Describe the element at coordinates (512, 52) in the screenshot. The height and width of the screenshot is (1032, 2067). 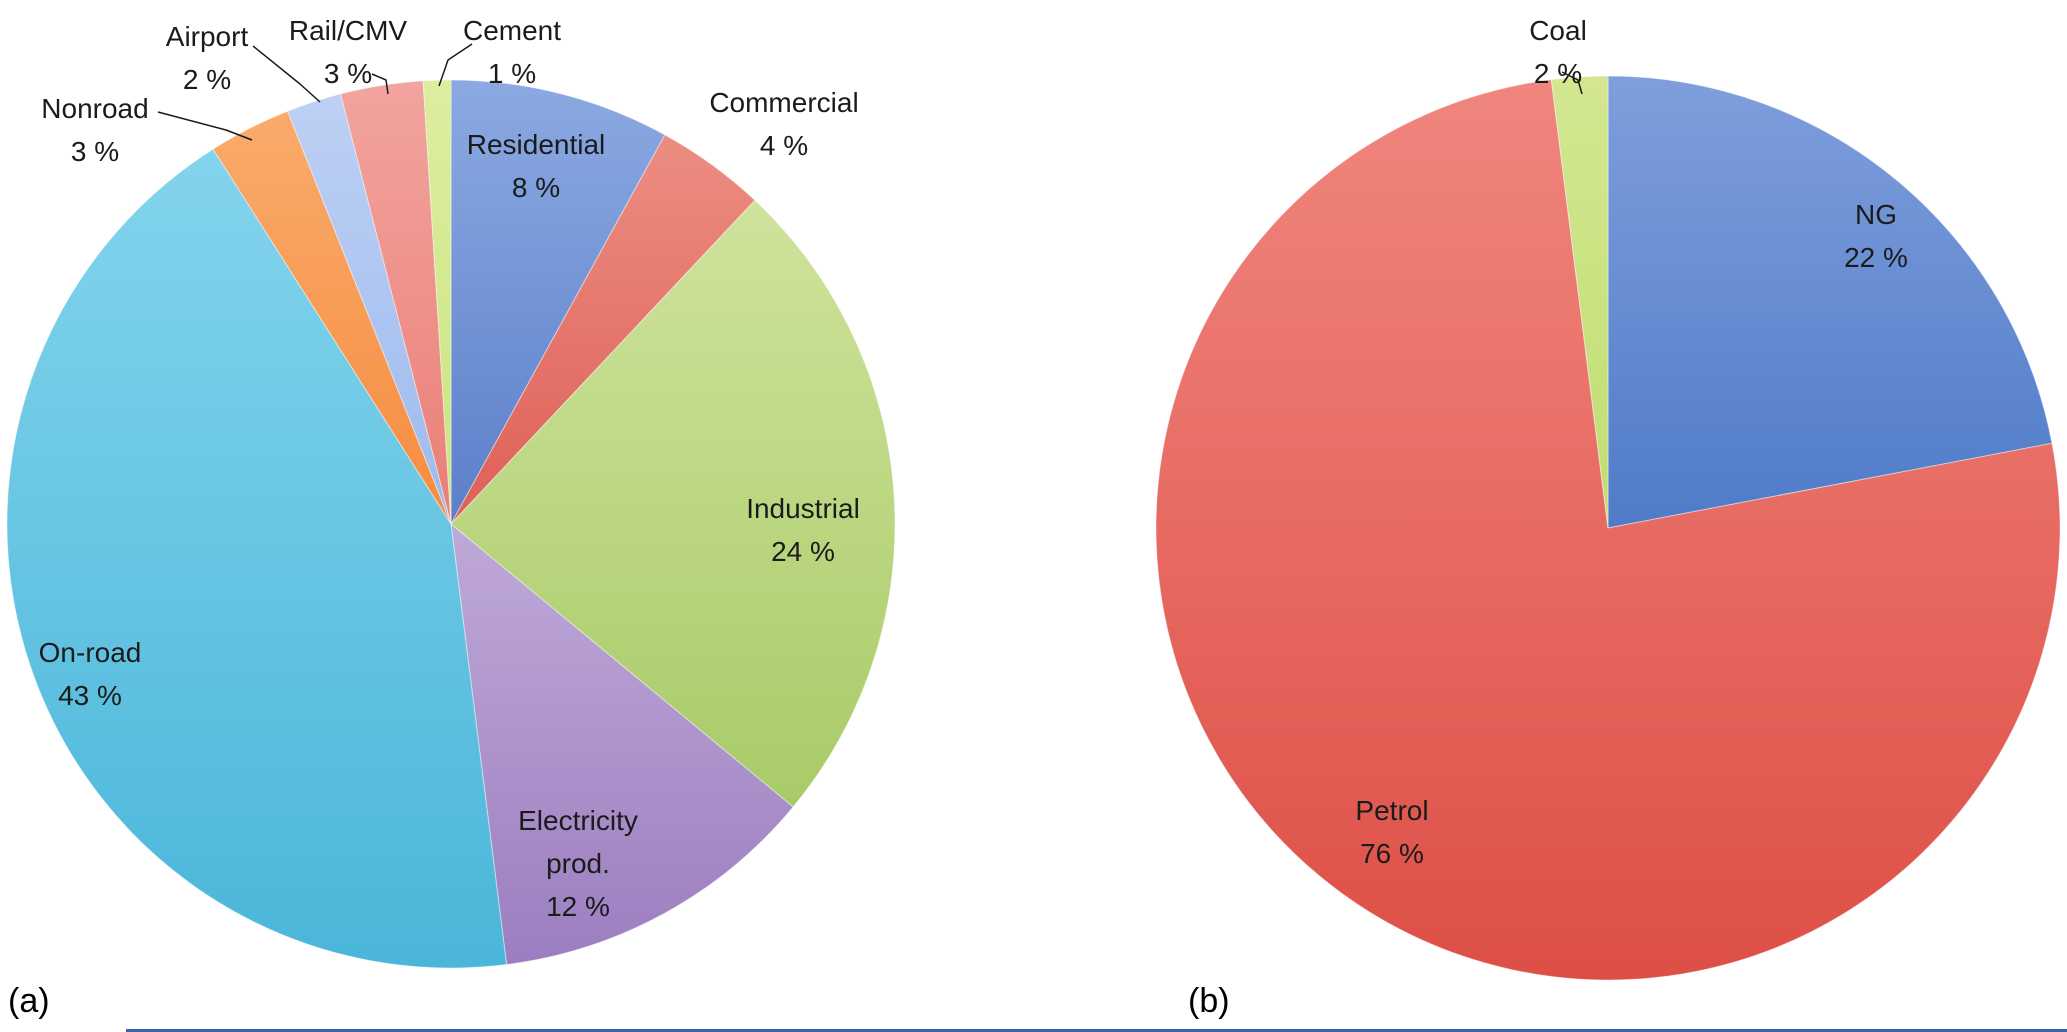
I see `slice-label-cement: Cement 1 %` at that location.